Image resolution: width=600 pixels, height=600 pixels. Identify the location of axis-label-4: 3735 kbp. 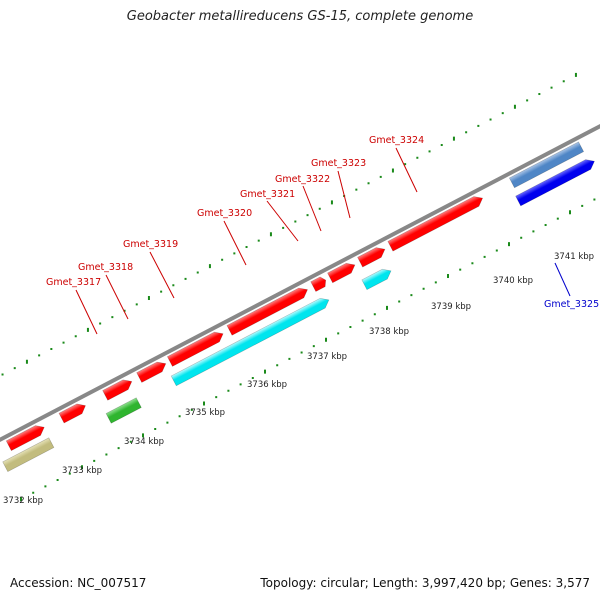
(205, 413).